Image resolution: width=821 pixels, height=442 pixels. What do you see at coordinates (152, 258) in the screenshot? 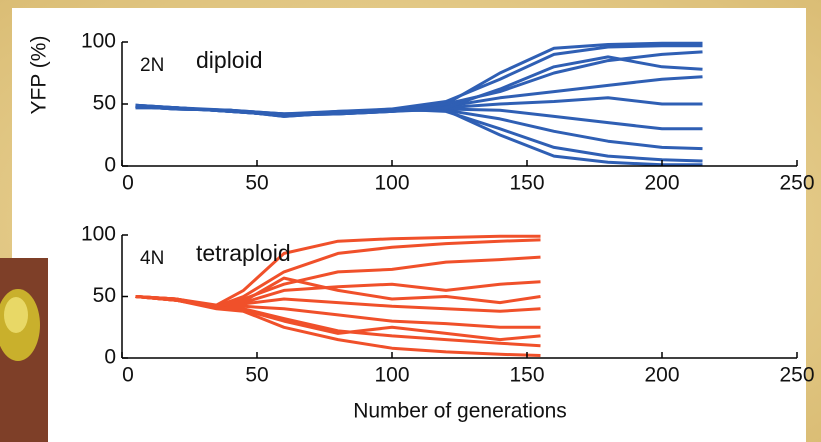
I see `ploidy-label: 4N` at bounding box center [152, 258].